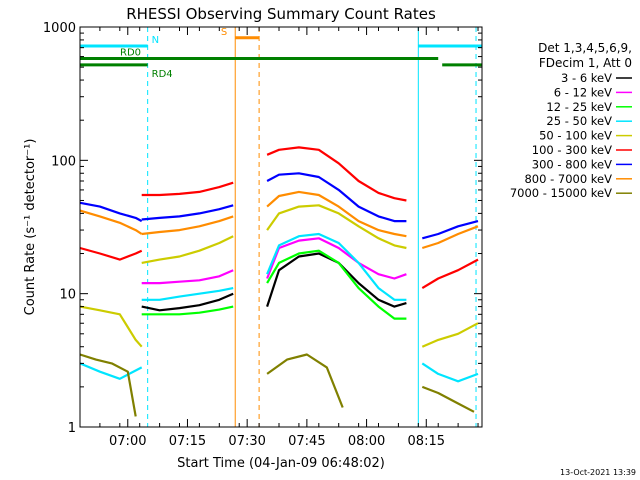 The height and width of the screenshot is (480, 640). What do you see at coordinates (63, 161) in the screenshot?
I see `y-tick-label-2: 100` at bounding box center [63, 161].